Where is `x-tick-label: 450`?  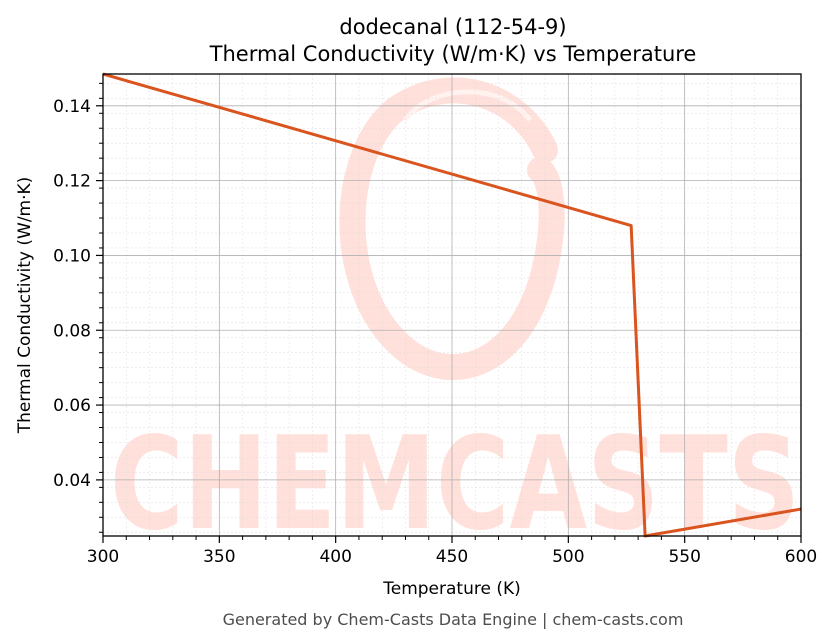
x-tick-label: 450 is located at coordinates (452, 557).